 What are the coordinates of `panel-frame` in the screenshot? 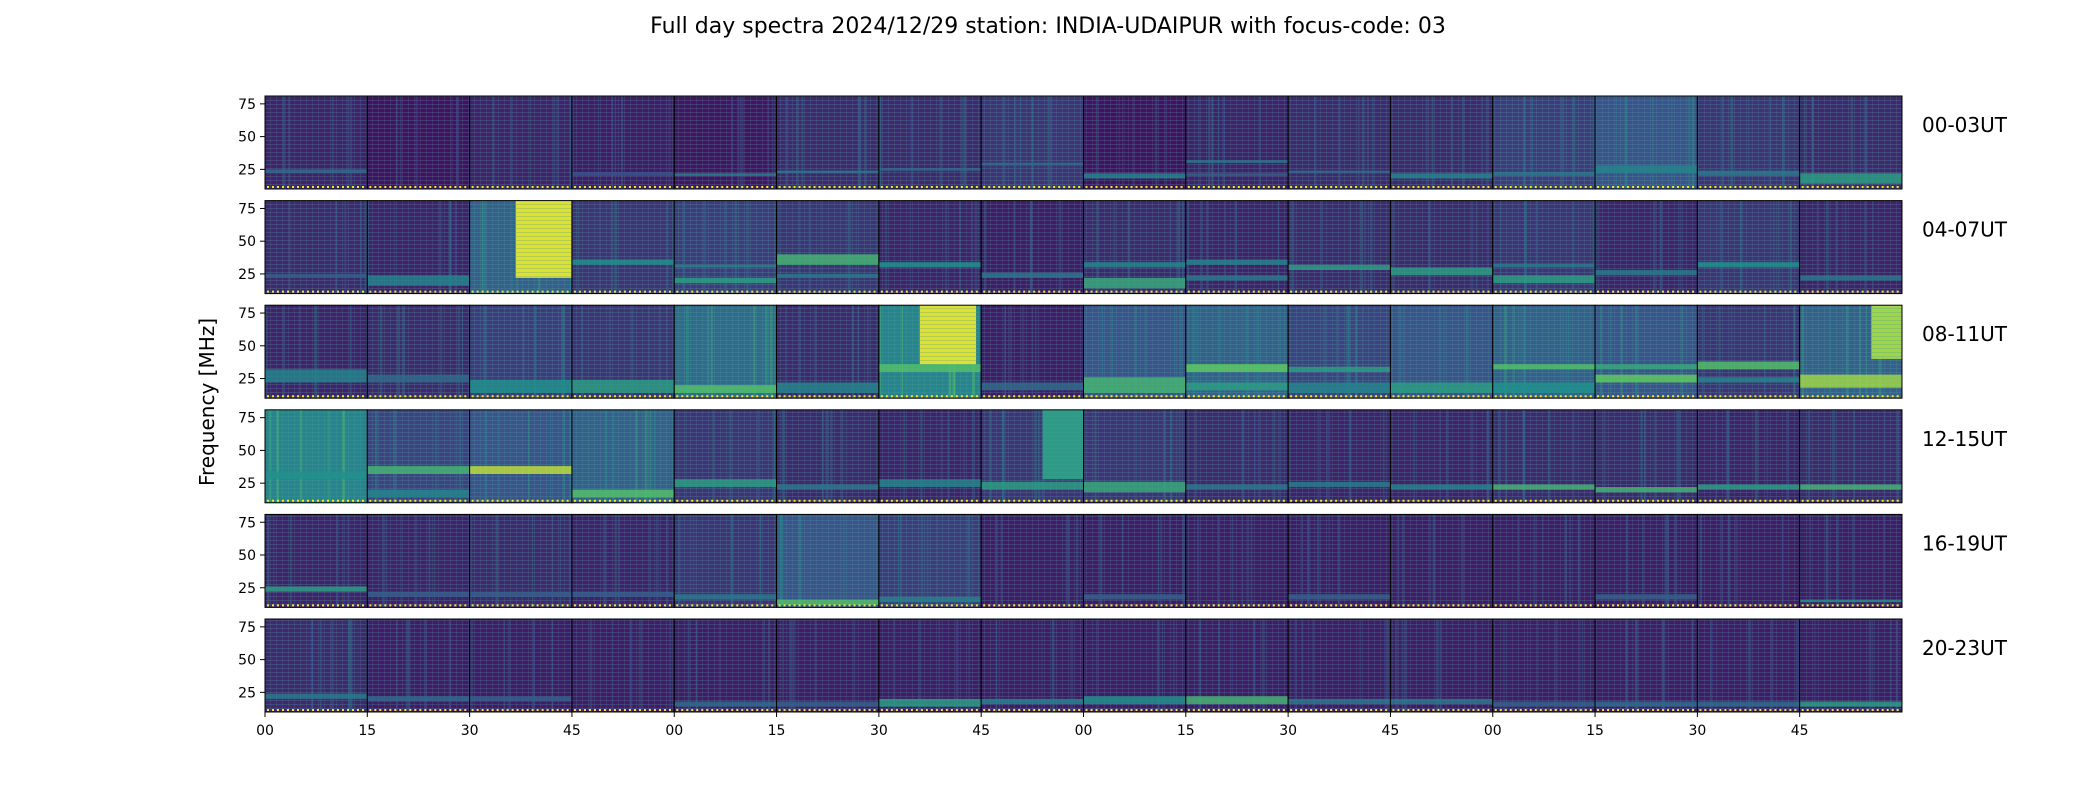 It's located at (1851, 351).